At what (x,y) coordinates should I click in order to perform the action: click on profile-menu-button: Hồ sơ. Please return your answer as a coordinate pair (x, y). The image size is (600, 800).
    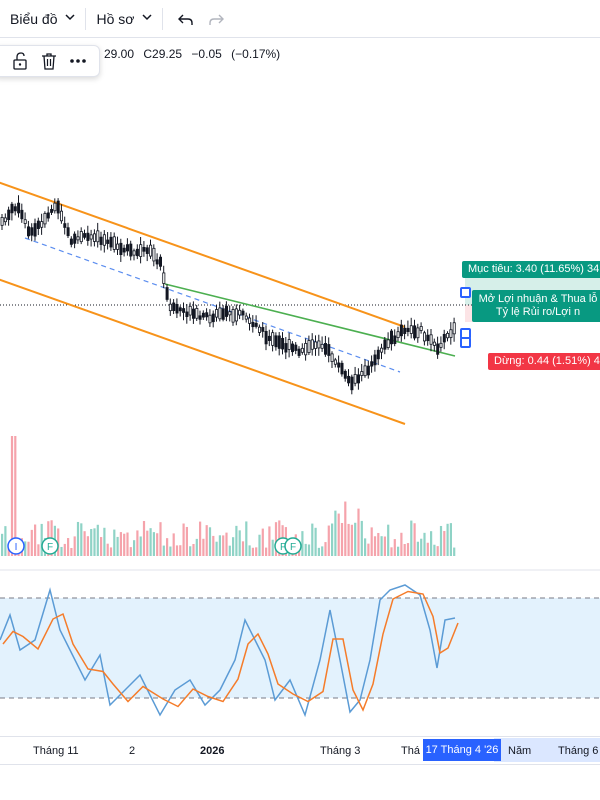
    Looking at the image, I should click on (124, 19).